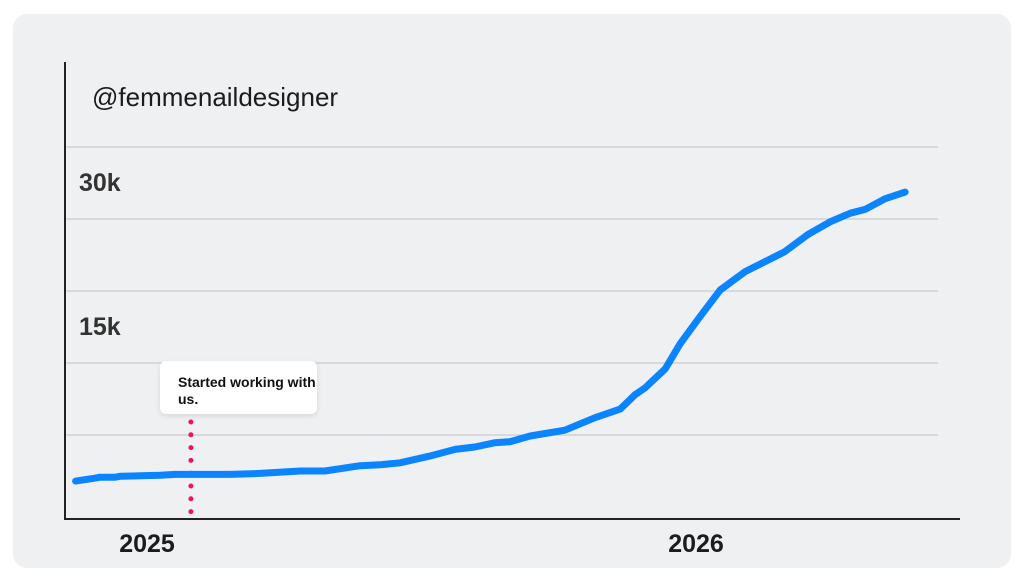 The width and height of the screenshot is (1024, 580). I want to click on x-tick-label-2025: 2025, so click(147, 544).